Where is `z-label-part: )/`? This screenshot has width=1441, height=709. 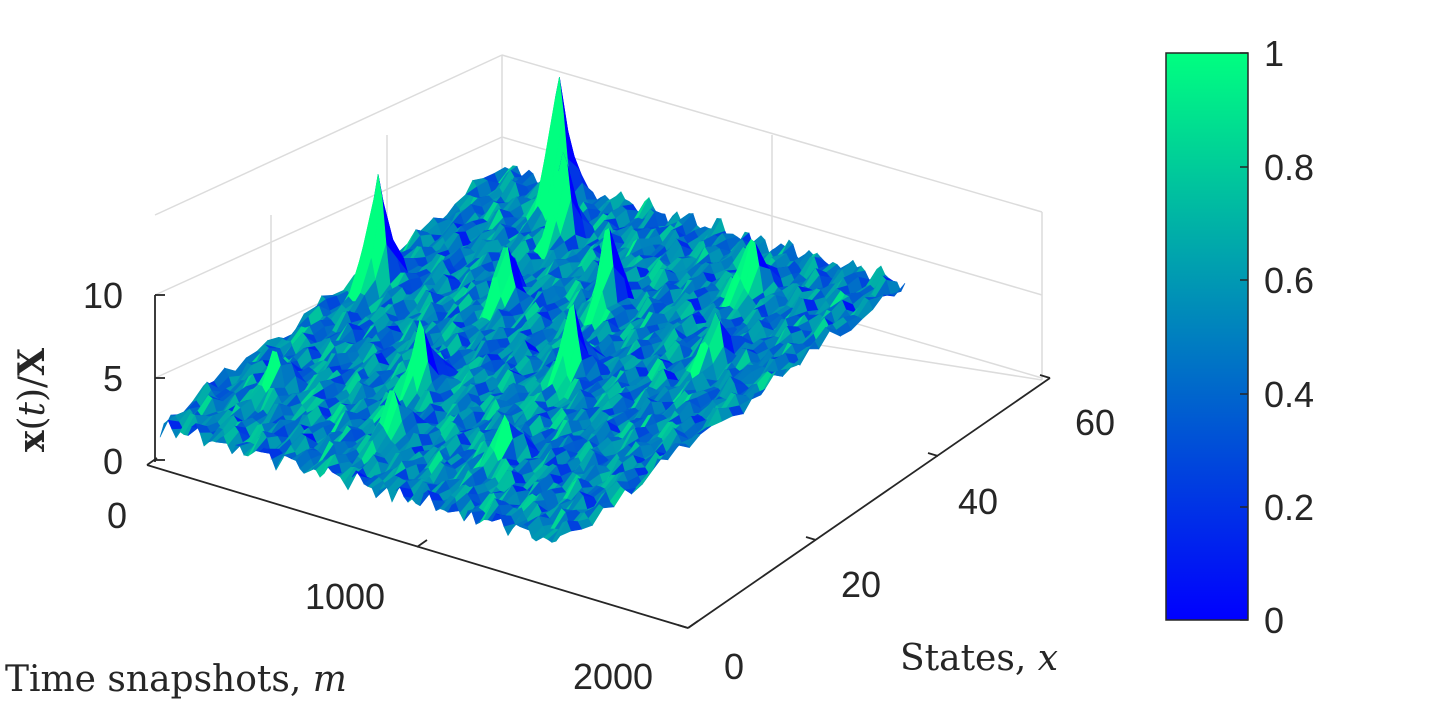 z-label-part: )/ is located at coordinates (32, 388).